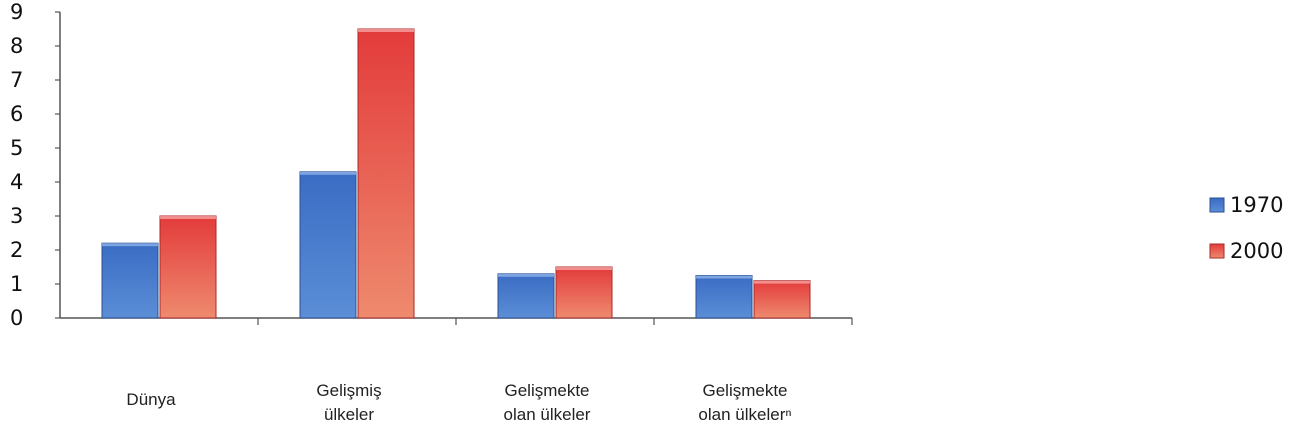 This screenshot has width=1290, height=440. Describe the element at coordinates (16, 114) in the screenshot. I see `y-tick-label: 6` at that location.